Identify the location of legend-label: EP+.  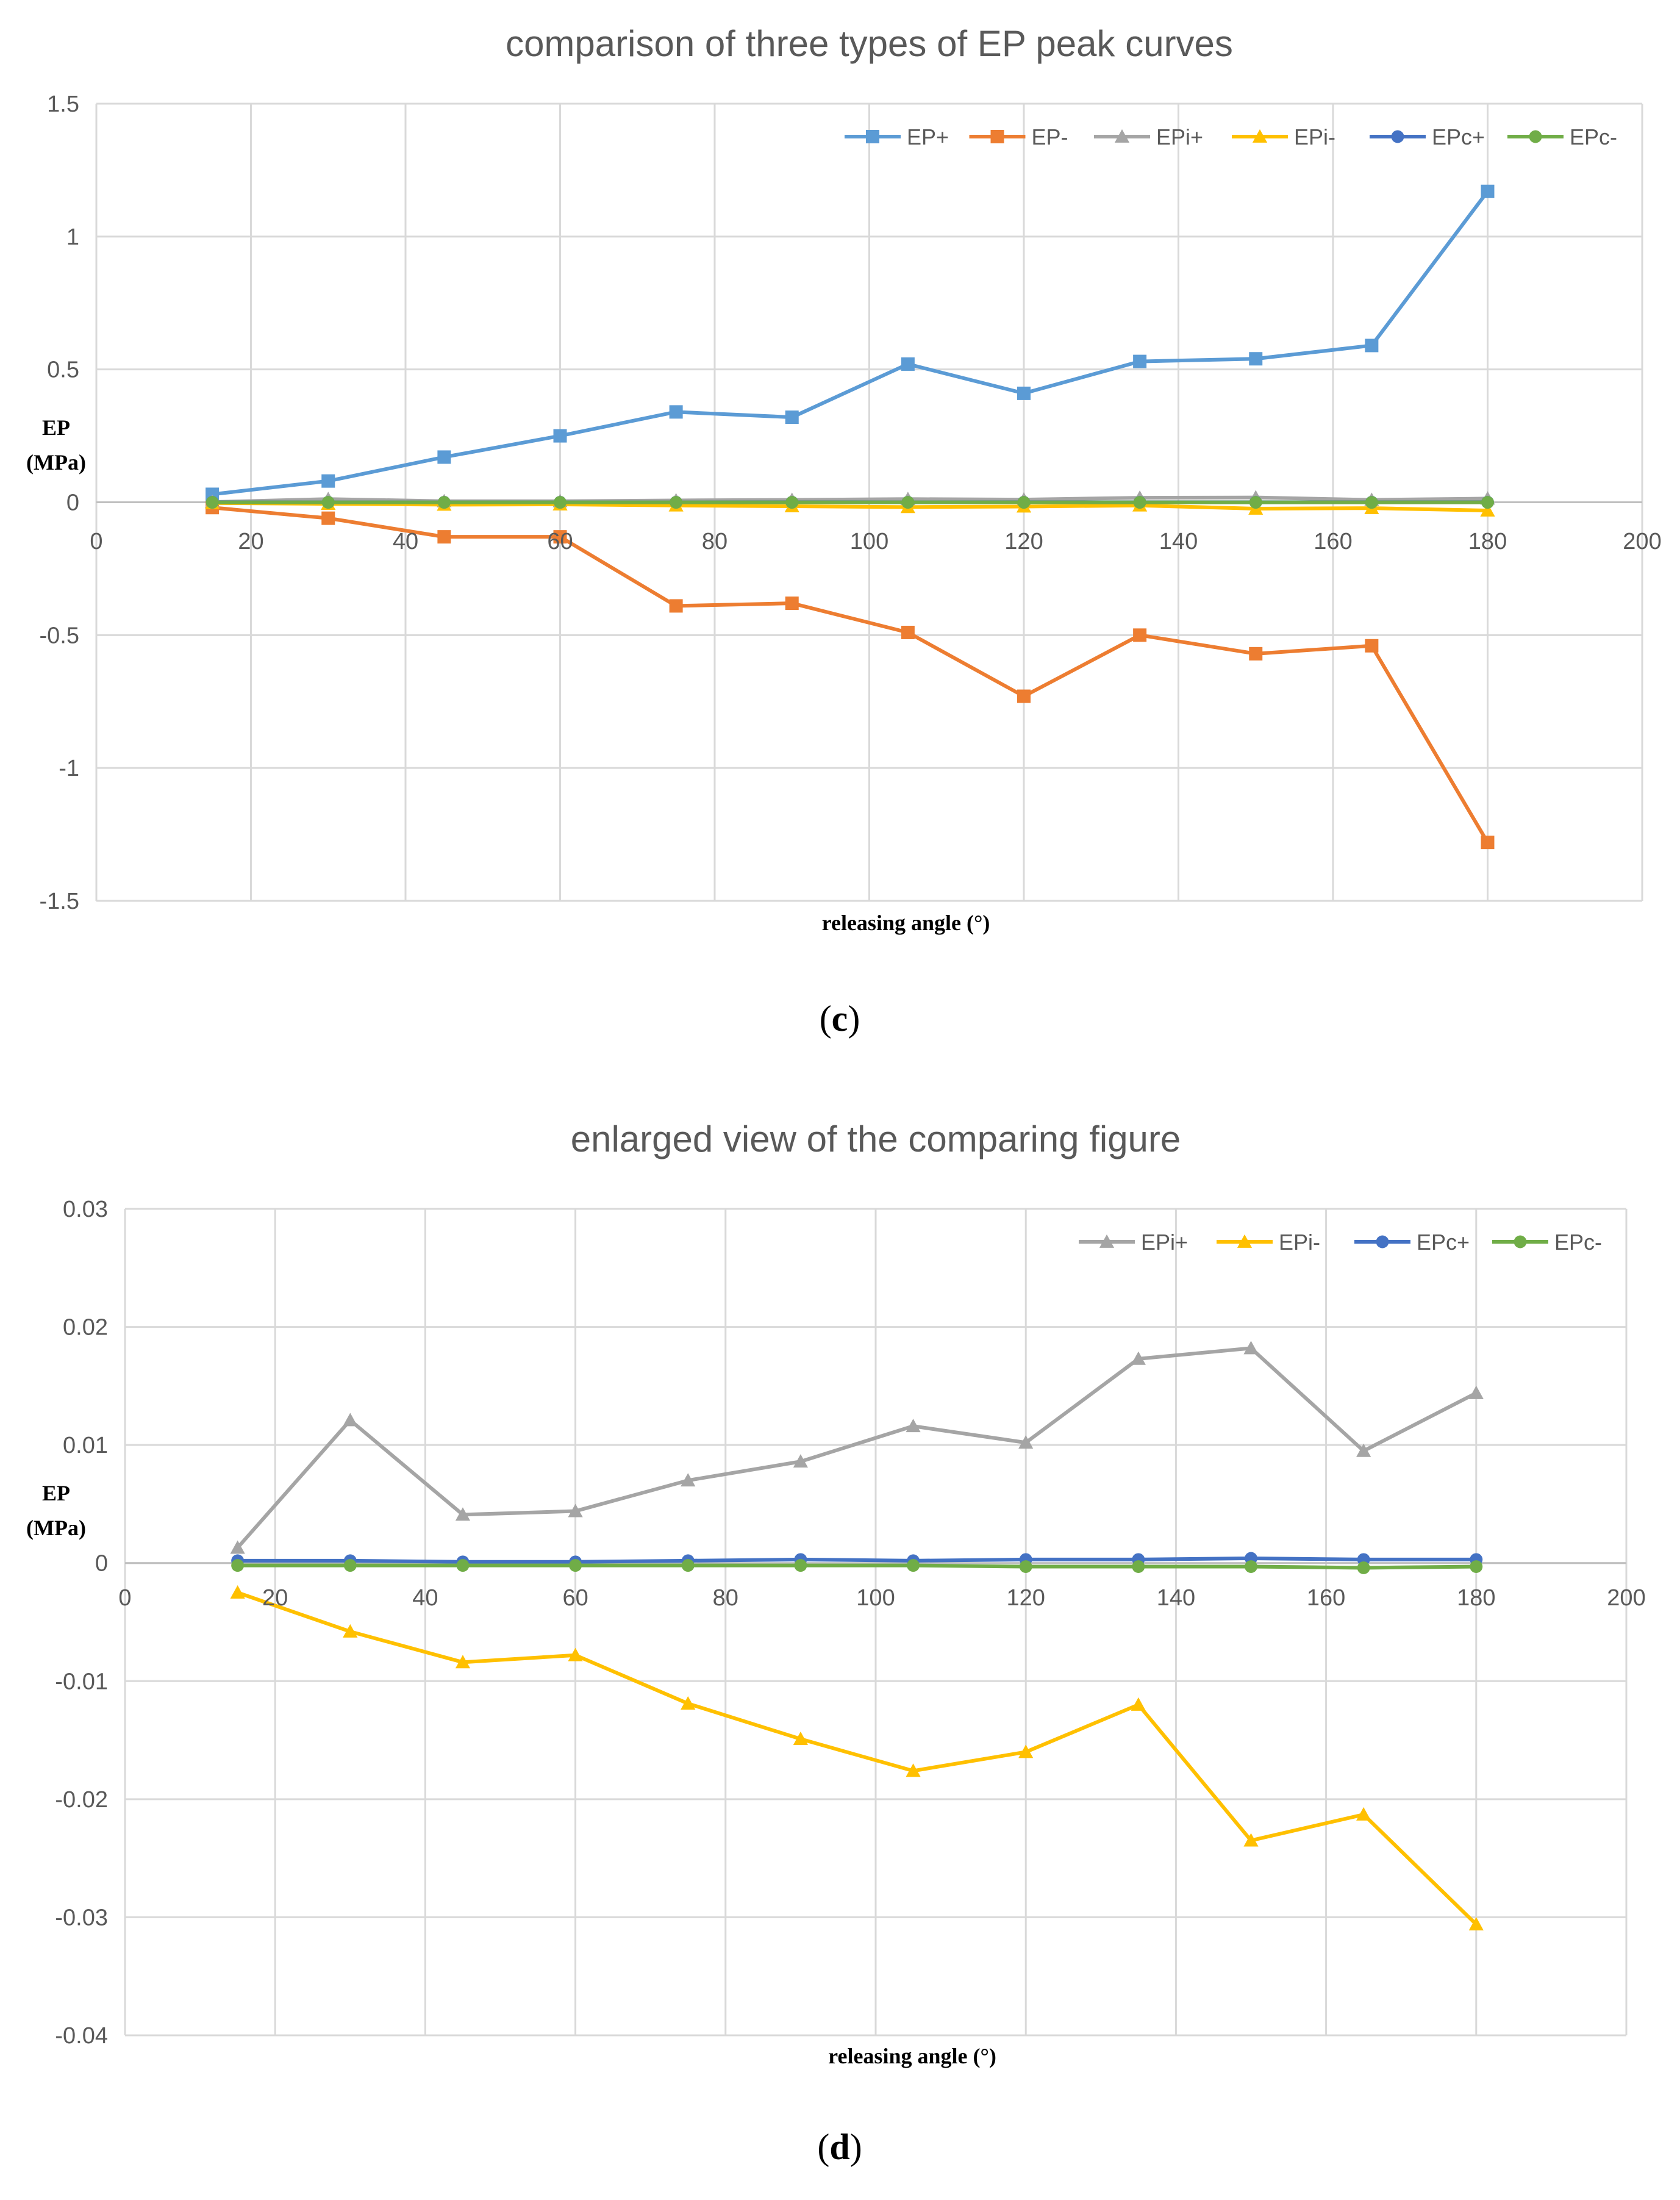
(928, 136).